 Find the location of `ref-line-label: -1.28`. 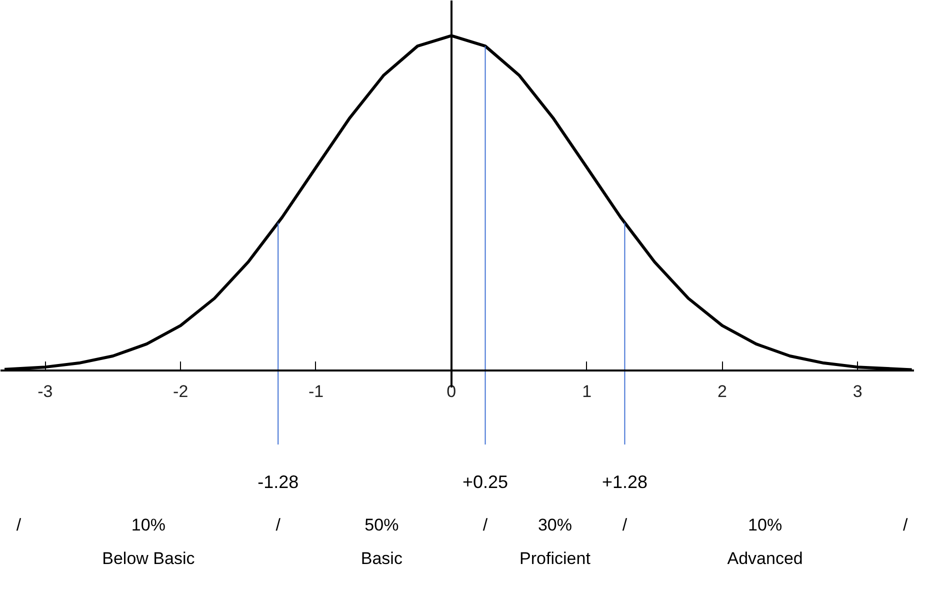

ref-line-label: -1.28 is located at coordinates (278, 482).